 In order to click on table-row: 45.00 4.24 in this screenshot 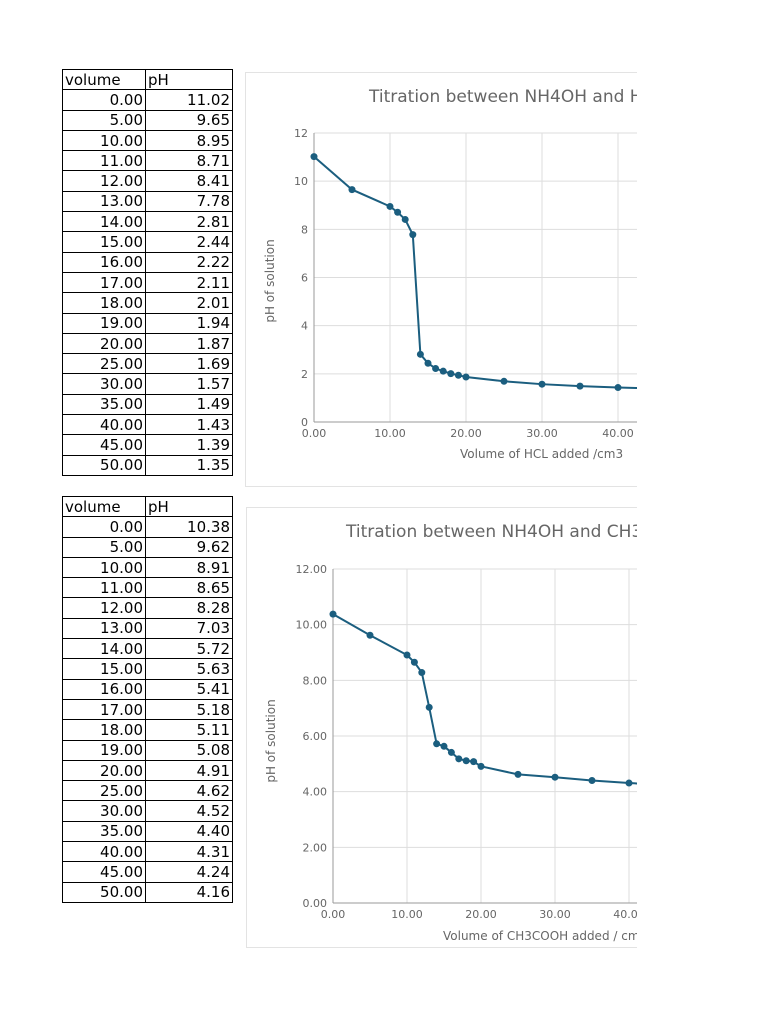, I will do `click(147, 872)`.